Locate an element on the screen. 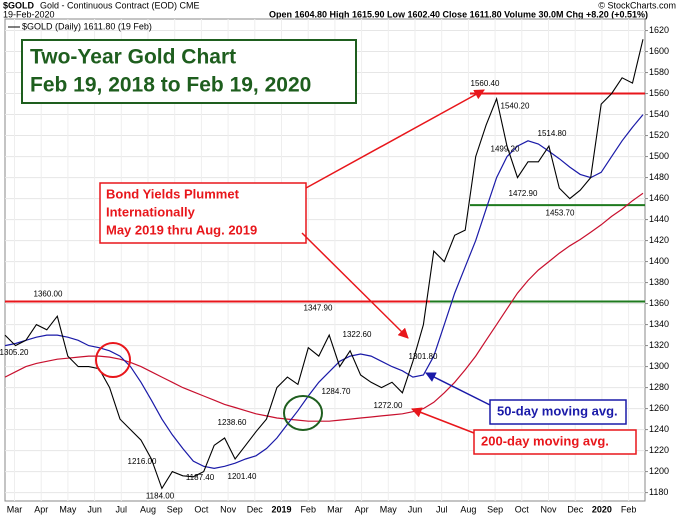 The height and width of the screenshot is (518, 680). x-tick-label: 2020 is located at coordinates (602, 509).